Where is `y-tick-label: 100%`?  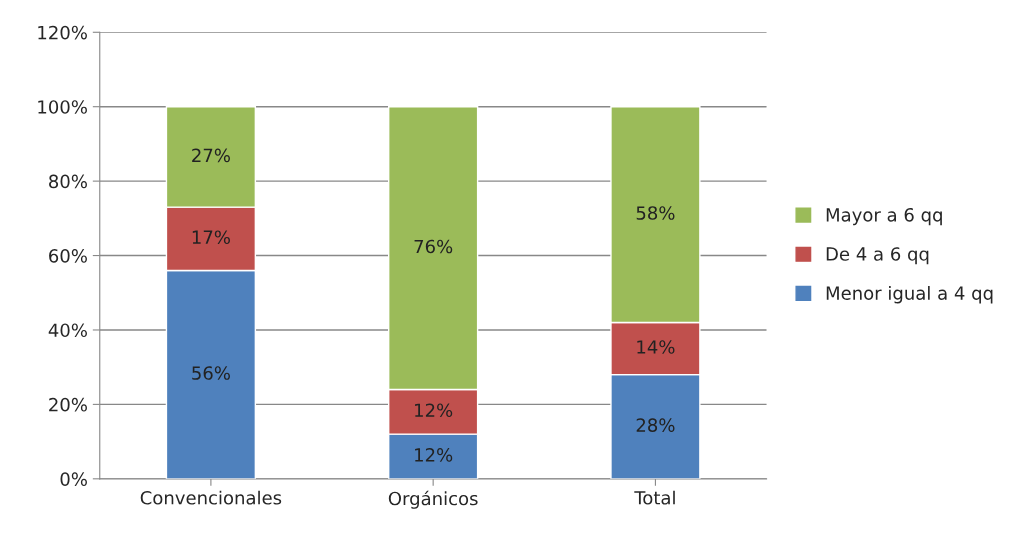 y-tick-label: 100% is located at coordinates (62, 107).